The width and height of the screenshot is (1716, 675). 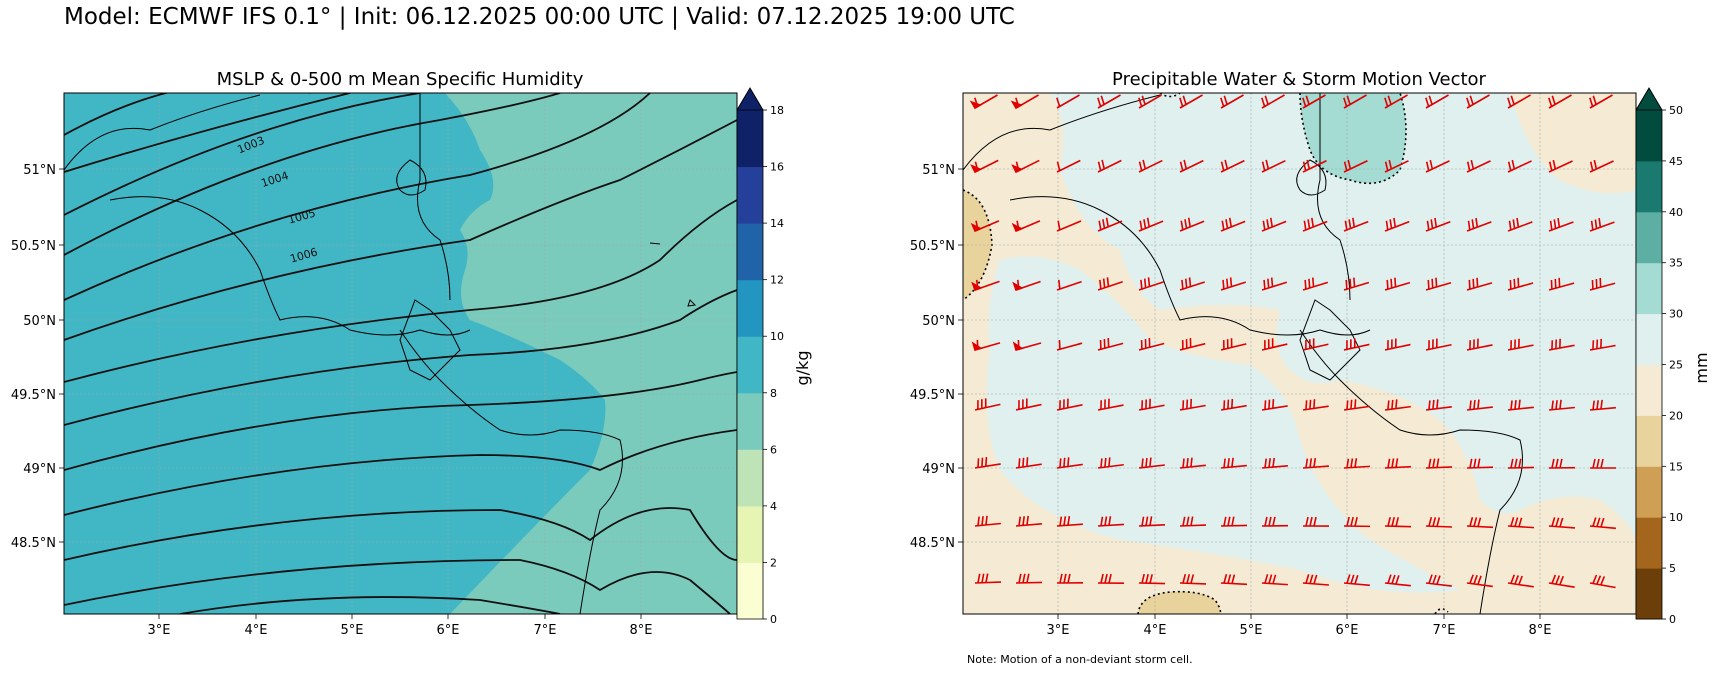 What do you see at coordinates (448, 630) in the screenshot?
I see `left-lon-tick-label: 6°E` at bounding box center [448, 630].